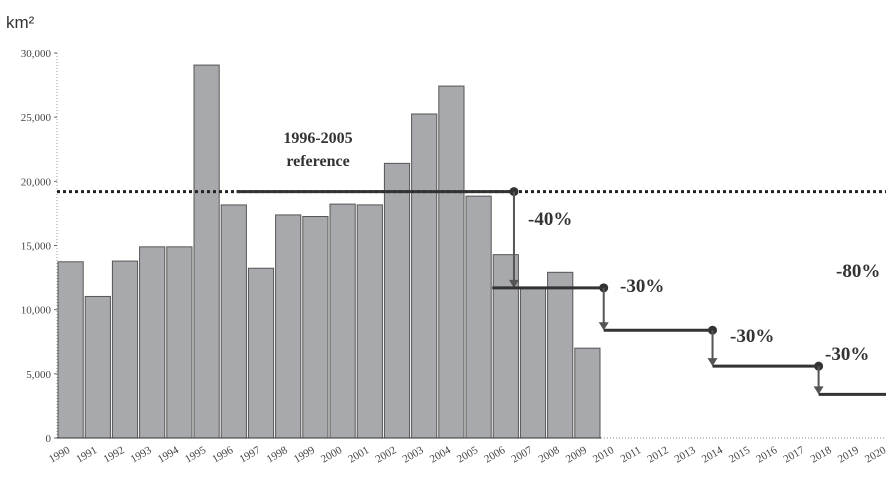 This screenshot has height=478, width=886. What do you see at coordinates (413, 455) in the screenshot?
I see `x-tick-label: 2003` at bounding box center [413, 455].